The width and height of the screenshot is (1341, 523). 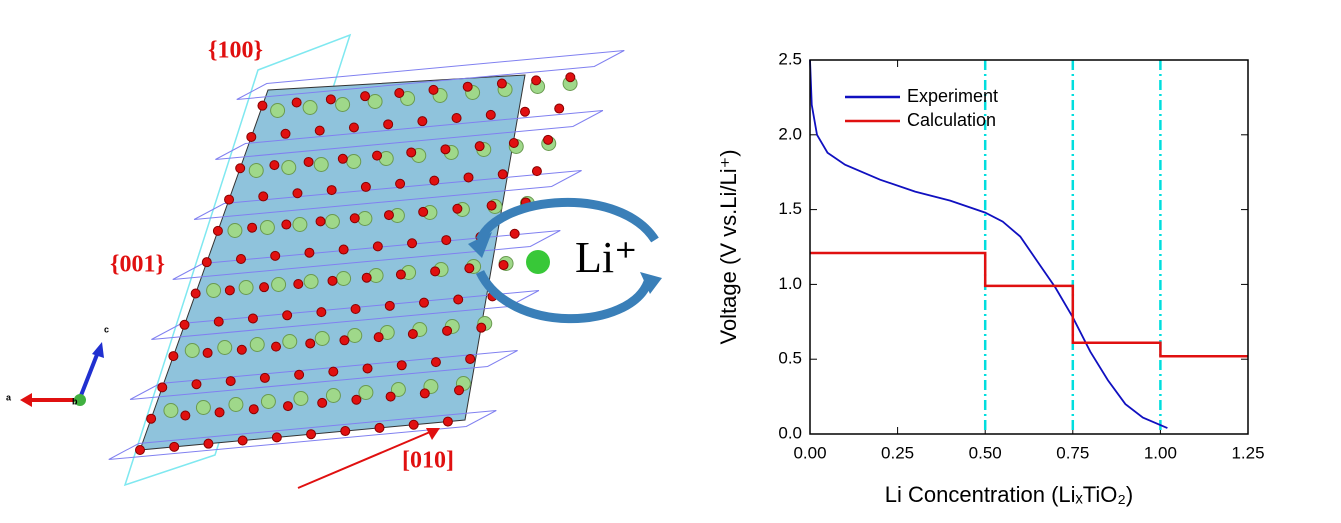 What do you see at coordinates (62, 374) in the screenshot?
I see `axes-triad` at bounding box center [62, 374].